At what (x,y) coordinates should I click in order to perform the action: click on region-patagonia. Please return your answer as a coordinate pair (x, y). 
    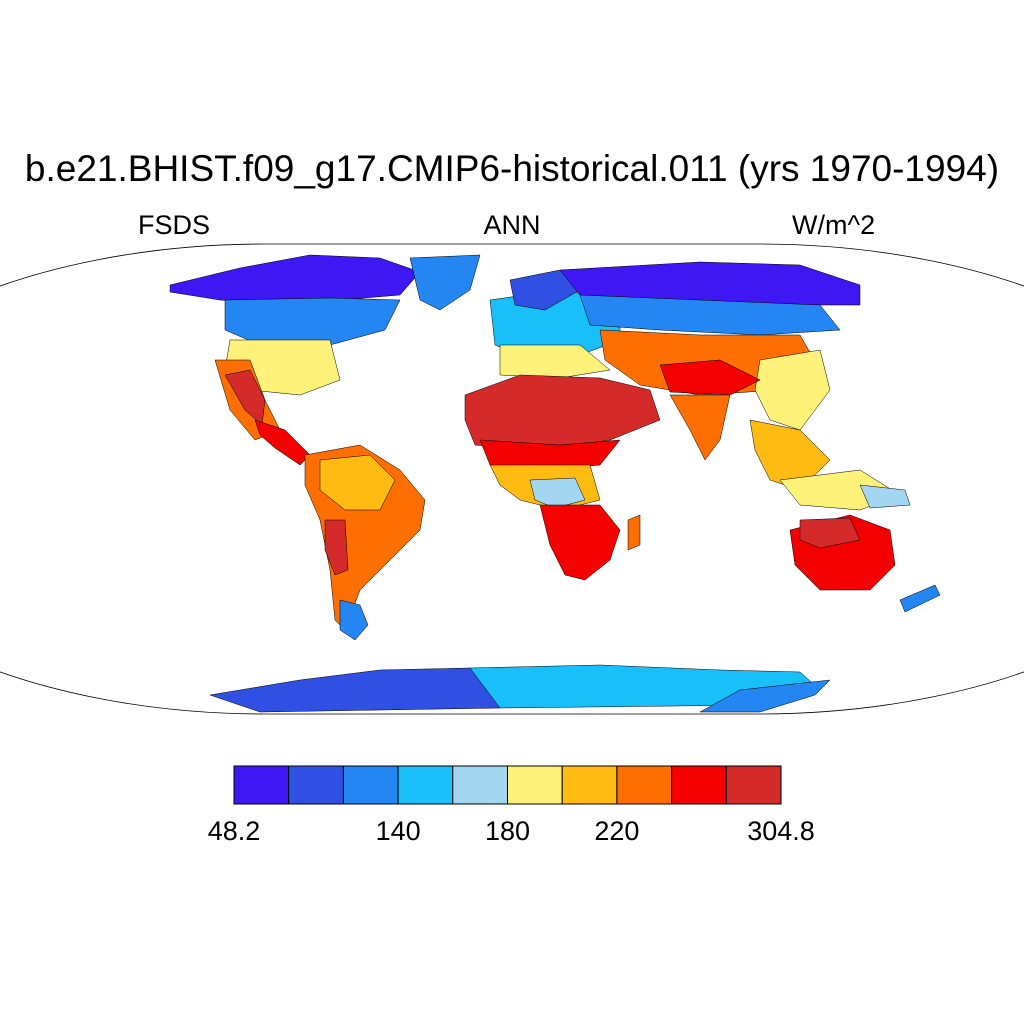
    Looking at the image, I should click on (354, 620).